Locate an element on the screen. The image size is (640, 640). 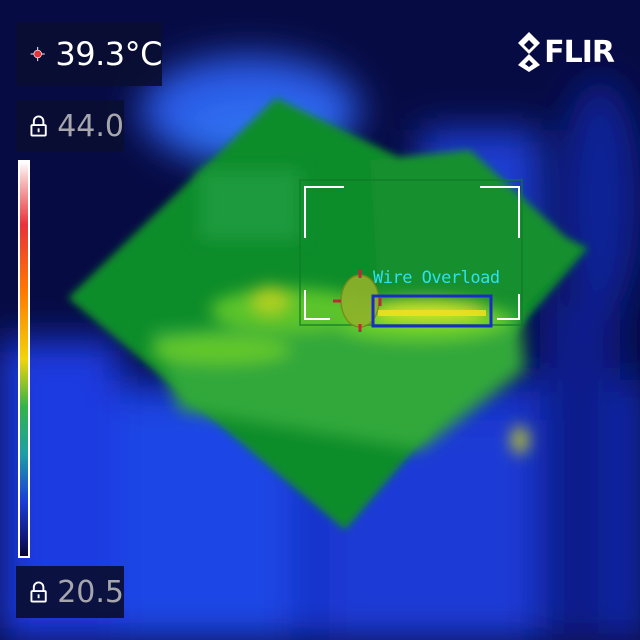
scale-max-value: 44.0 is located at coordinates (90, 126).